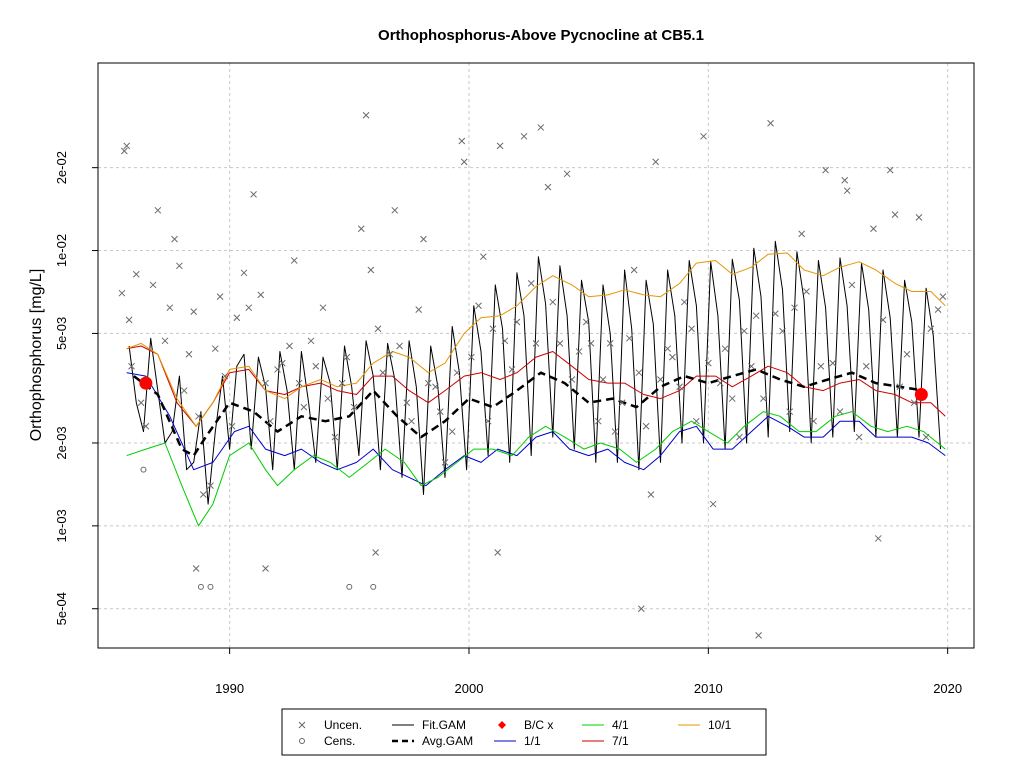  I want to click on y-tick-label: 2e-03, so click(61, 442).